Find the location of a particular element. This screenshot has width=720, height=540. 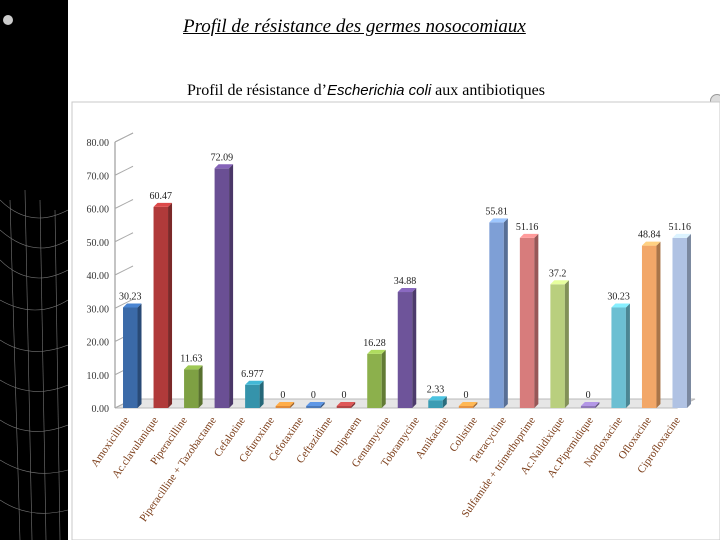

data-label: 60.47 is located at coordinates (161, 196).